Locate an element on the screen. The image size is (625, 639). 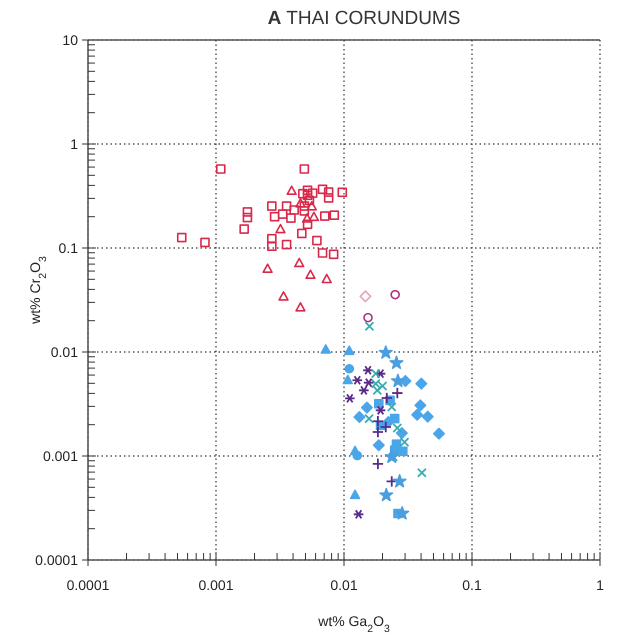
chart-title: A THAI CORUNDUMS is located at coordinates (364, 18).